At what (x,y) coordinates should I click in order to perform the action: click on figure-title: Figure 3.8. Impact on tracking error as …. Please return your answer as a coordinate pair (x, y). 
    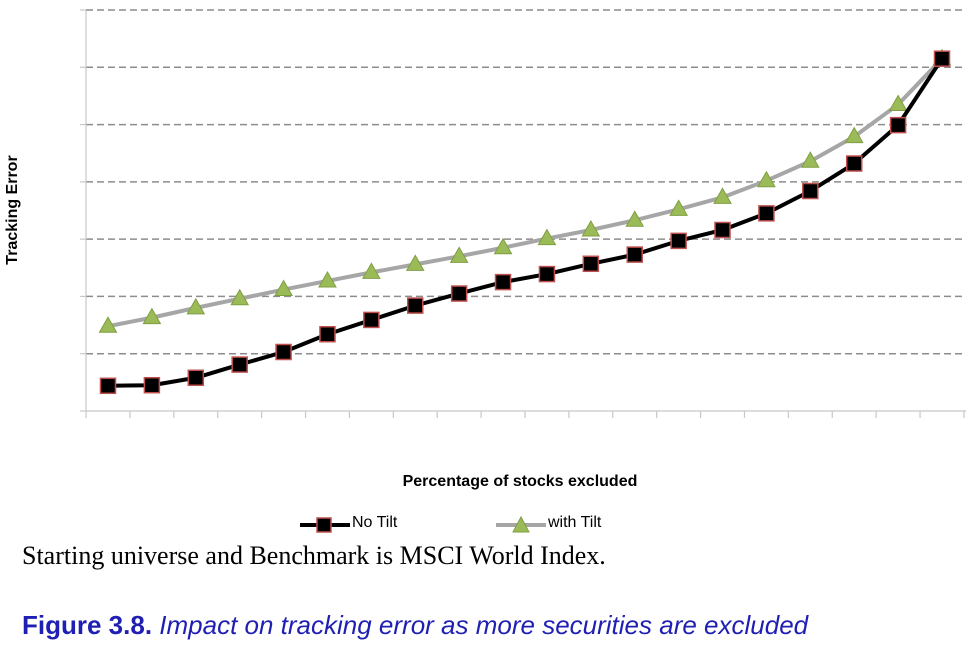
    Looking at the image, I should click on (415, 625).